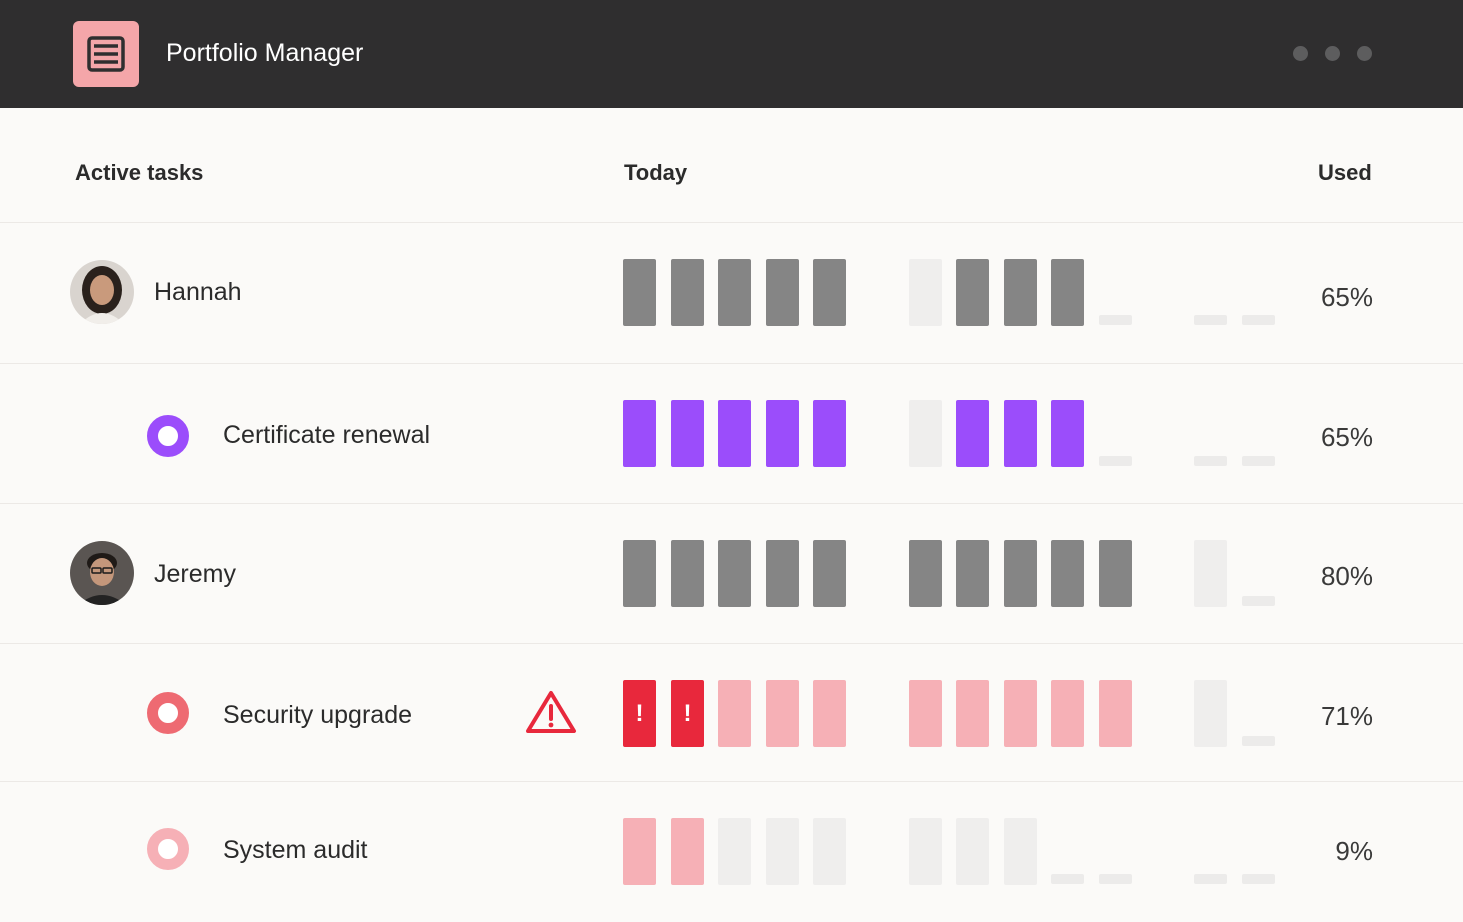 The height and width of the screenshot is (922, 1463). What do you see at coordinates (551, 714) in the screenshot?
I see `warning-triangle-icon` at bounding box center [551, 714].